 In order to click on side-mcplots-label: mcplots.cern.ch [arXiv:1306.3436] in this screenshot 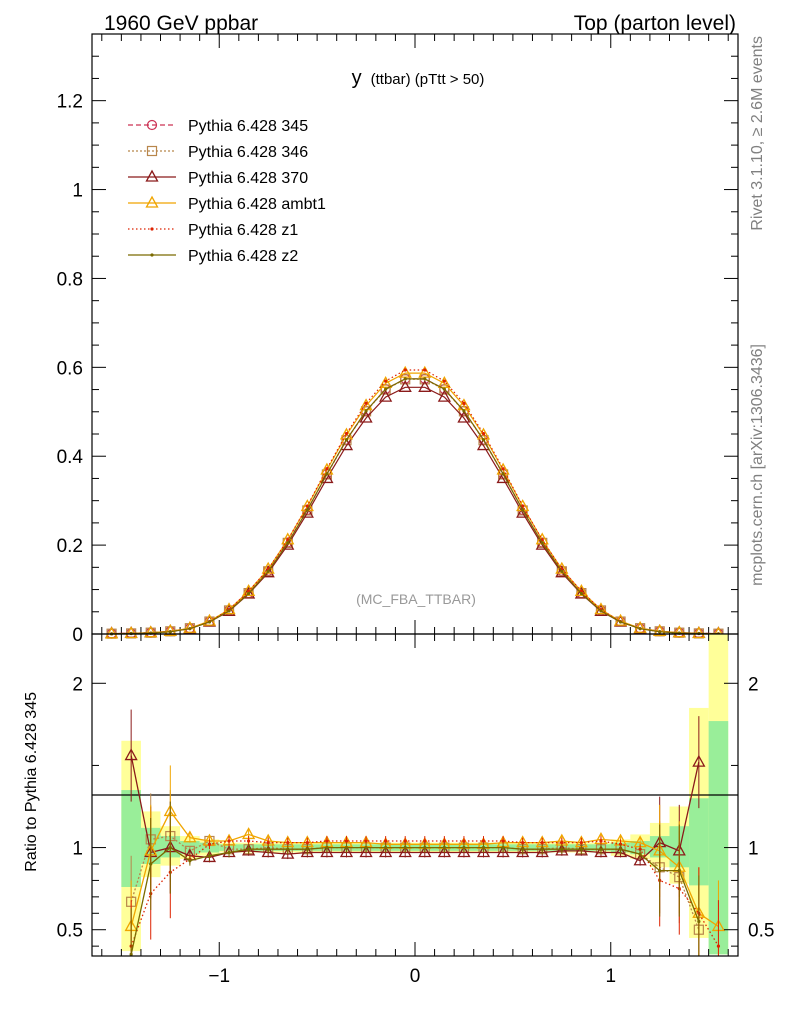, I will do `click(757, 465)`.